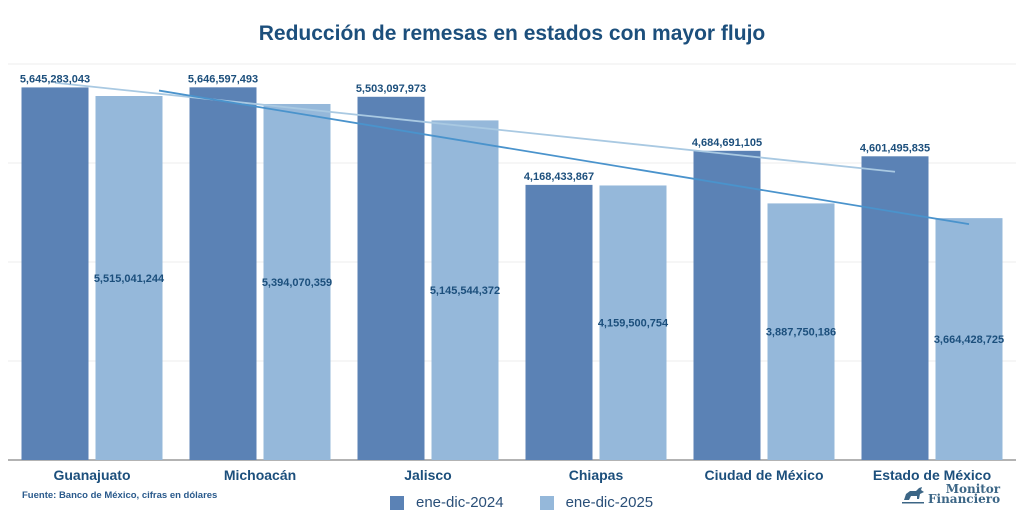 The height and width of the screenshot is (529, 1024). I want to click on logo-line-2: Financiero, so click(964, 499).